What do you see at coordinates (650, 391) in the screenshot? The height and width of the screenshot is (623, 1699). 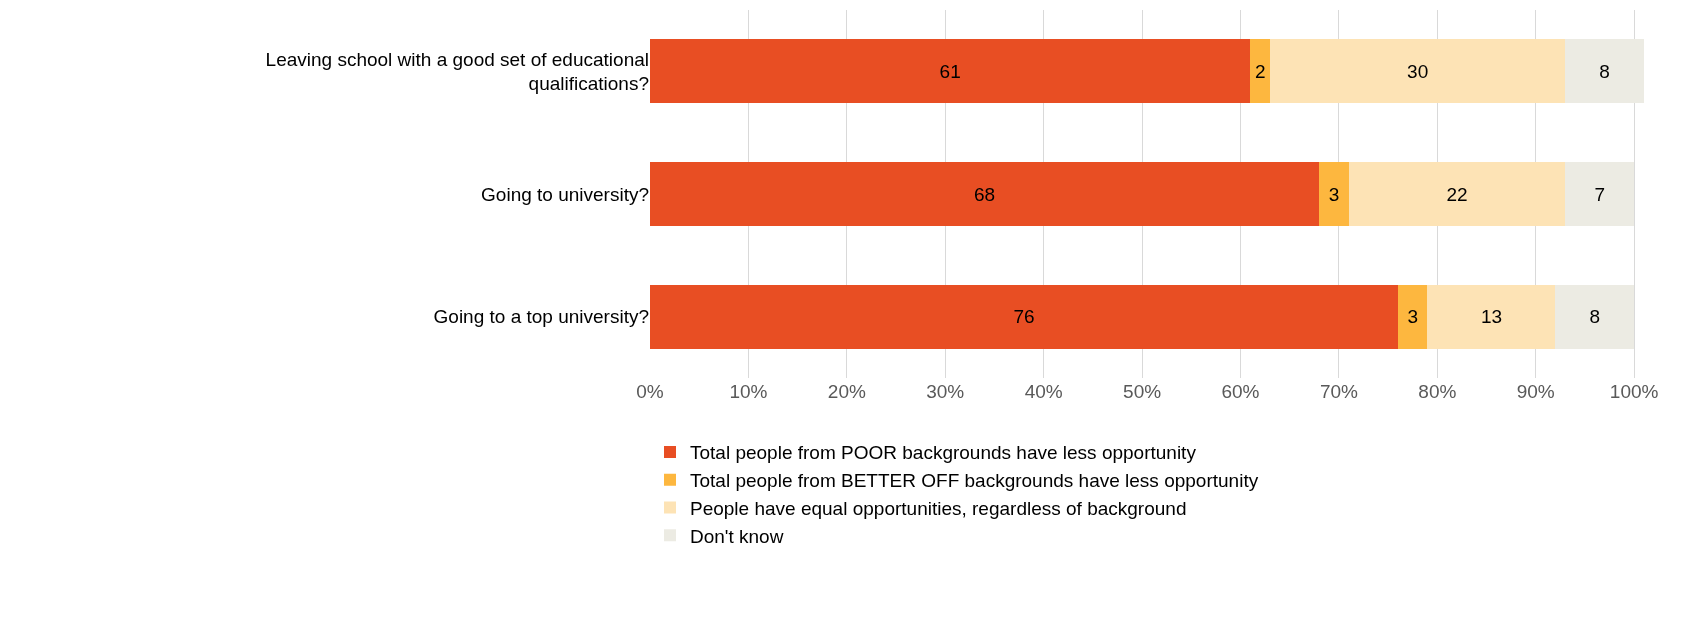 I see `x-tick-label: 0%` at bounding box center [650, 391].